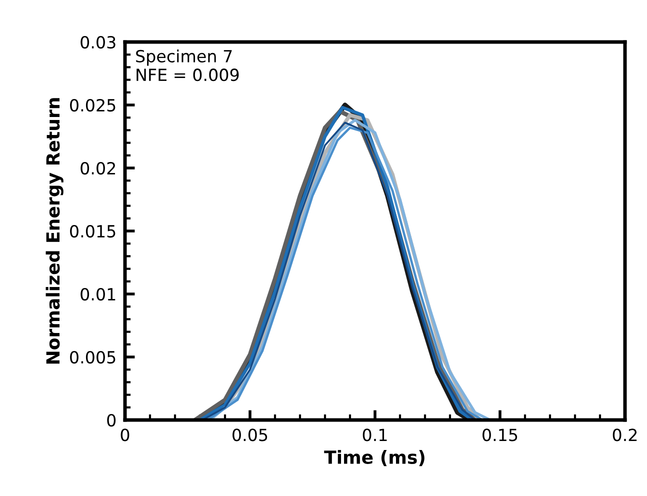 Image resolution: width=647 pixels, height=496 pixels. I want to click on x-tick-label: 0, so click(125, 435).